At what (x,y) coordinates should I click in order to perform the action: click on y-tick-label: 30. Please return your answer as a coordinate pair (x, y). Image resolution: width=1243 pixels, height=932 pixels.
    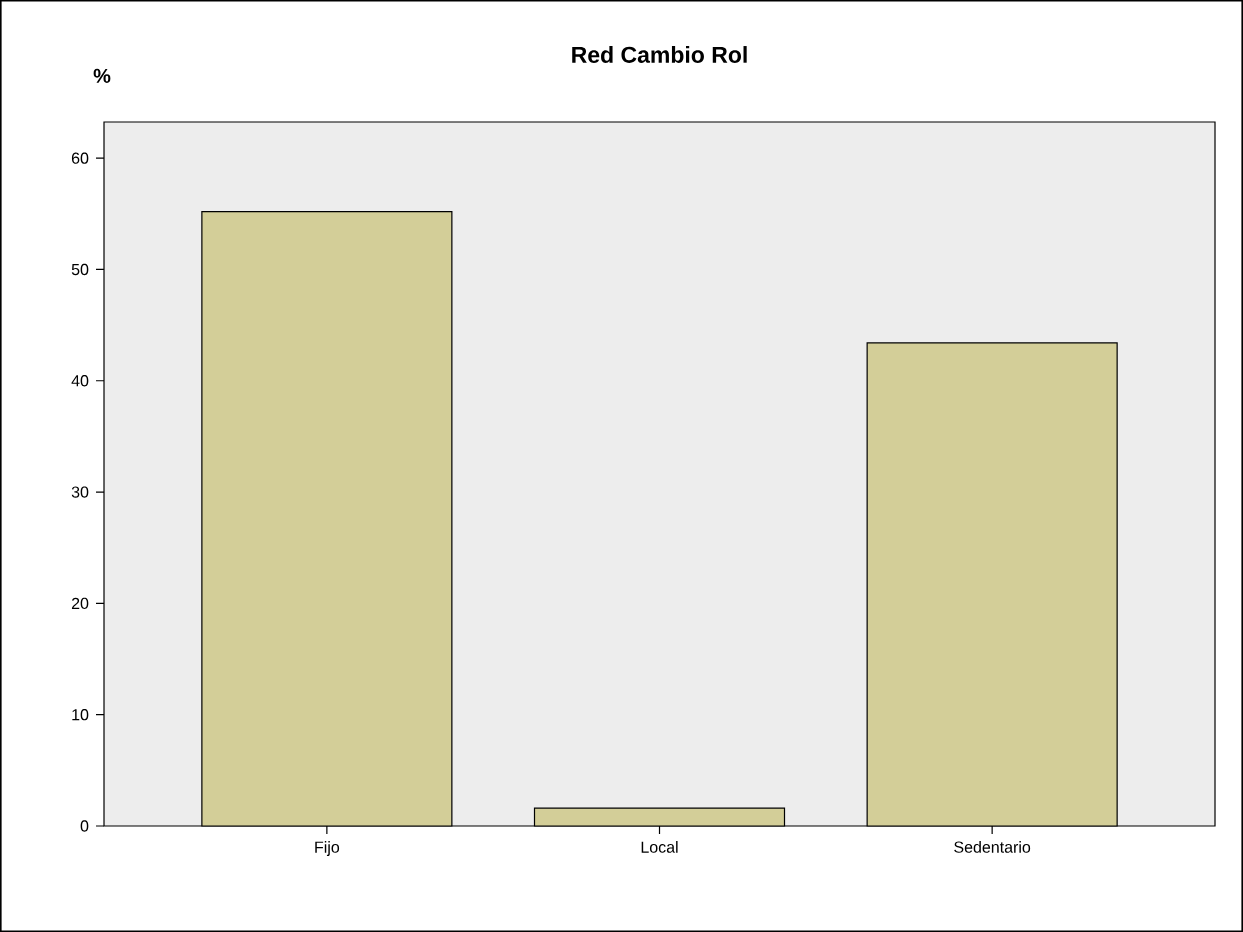
    Looking at the image, I should click on (80, 492).